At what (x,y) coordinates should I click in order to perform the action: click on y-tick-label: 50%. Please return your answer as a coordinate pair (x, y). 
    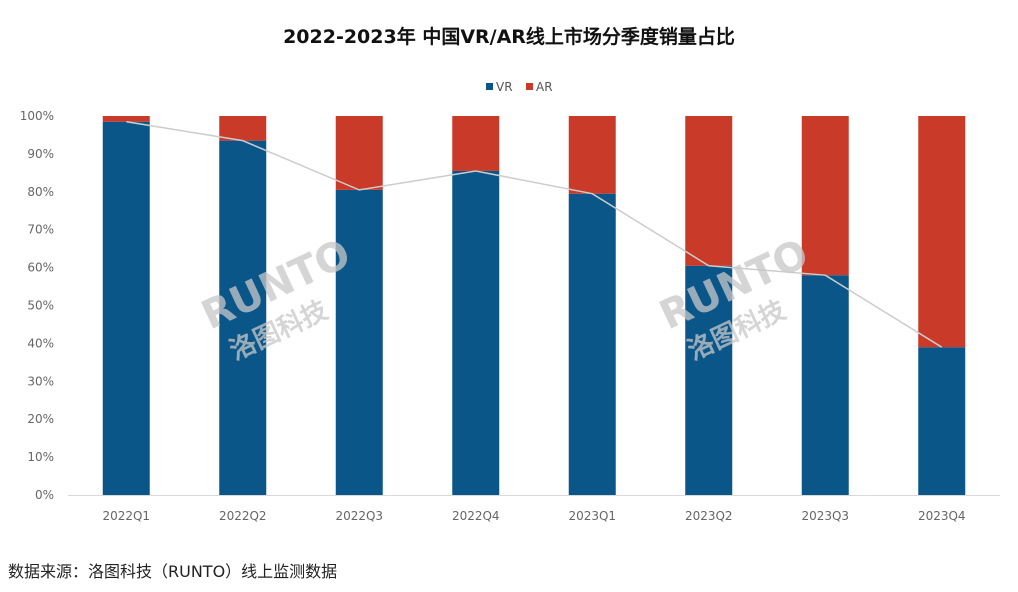
    Looking at the image, I should click on (40, 306).